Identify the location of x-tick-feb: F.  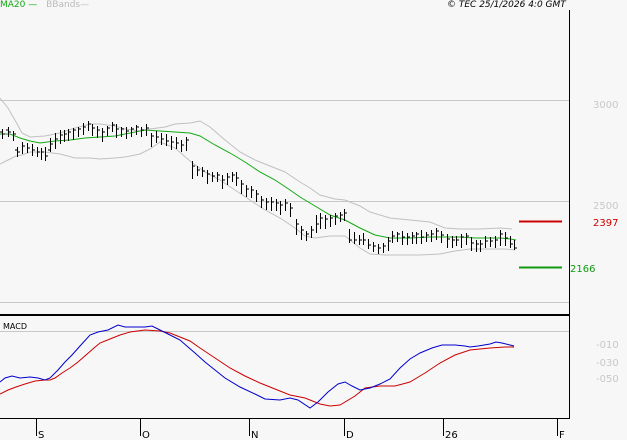
(562, 435).